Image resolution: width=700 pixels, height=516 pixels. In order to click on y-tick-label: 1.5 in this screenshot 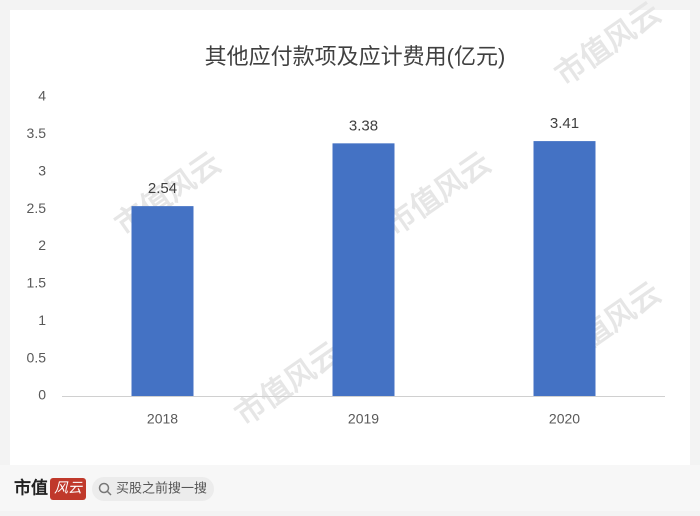, I will do `click(37, 283)`.